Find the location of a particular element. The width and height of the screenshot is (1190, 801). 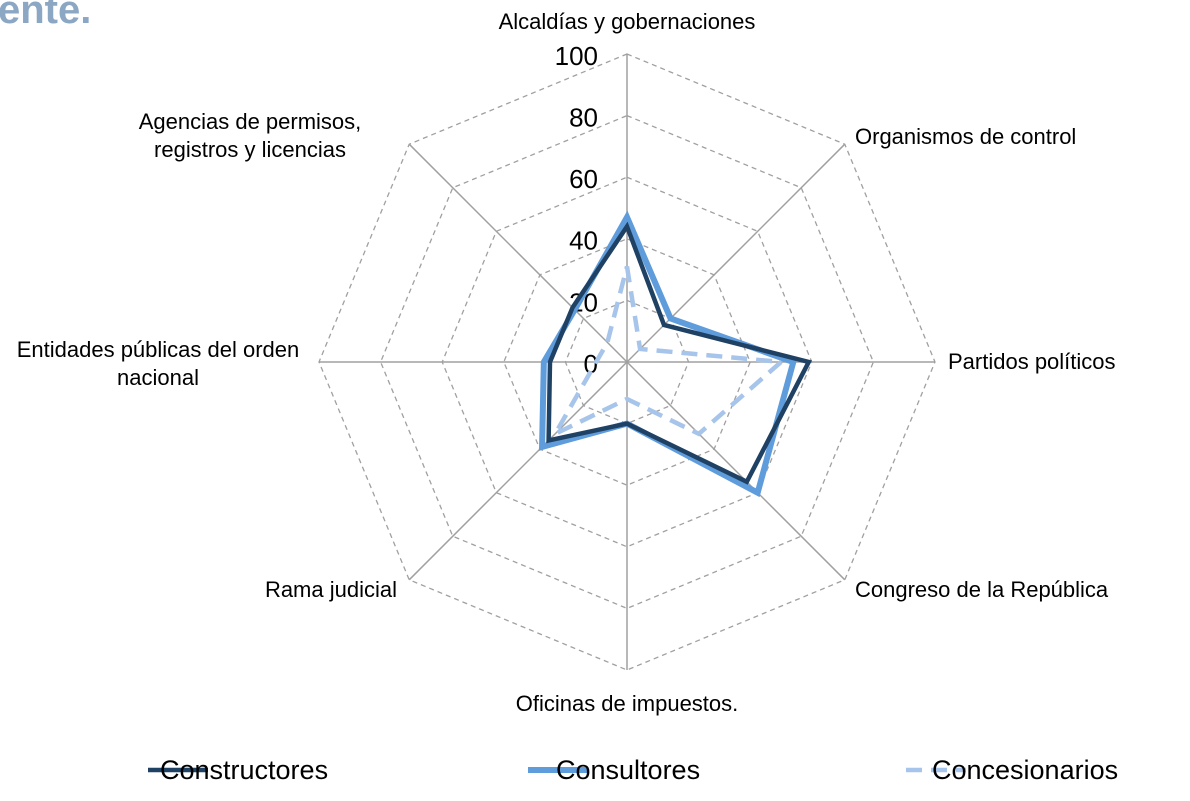

category-label: Congreso de la República is located at coordinates (982, 589).